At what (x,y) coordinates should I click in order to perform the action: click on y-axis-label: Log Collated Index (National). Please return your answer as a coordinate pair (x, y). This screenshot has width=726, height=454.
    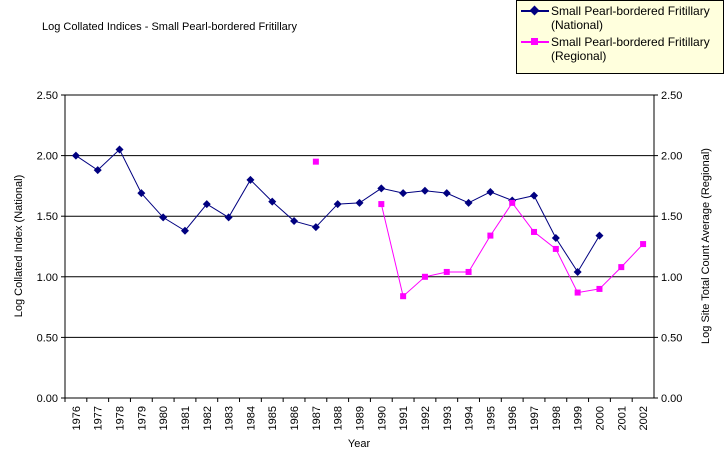
    Looking at the image, I should click on (19, 246).